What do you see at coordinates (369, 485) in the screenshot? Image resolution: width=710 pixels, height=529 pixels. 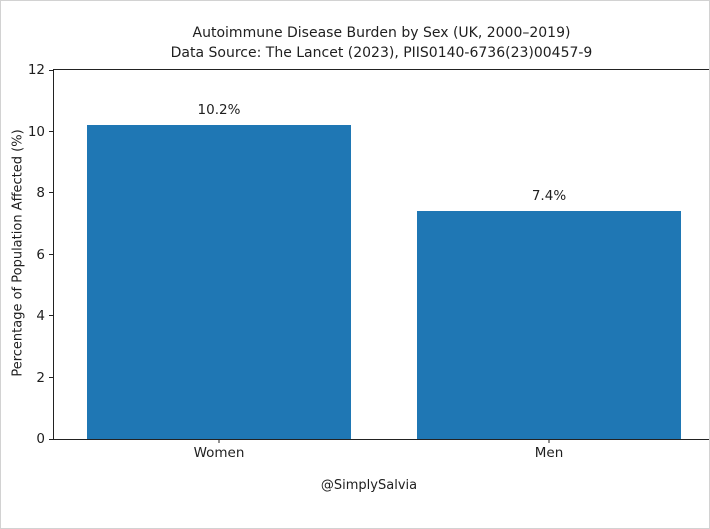 I see `watermark-credit: @SimplySalvia` at bounding box center [369, 485].